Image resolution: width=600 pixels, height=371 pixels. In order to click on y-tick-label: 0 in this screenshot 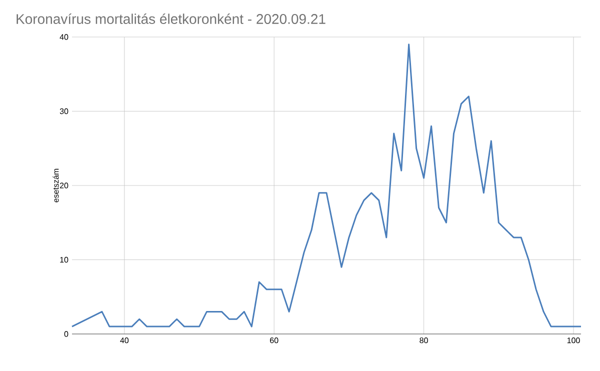, I will do `click(66, 334)`.